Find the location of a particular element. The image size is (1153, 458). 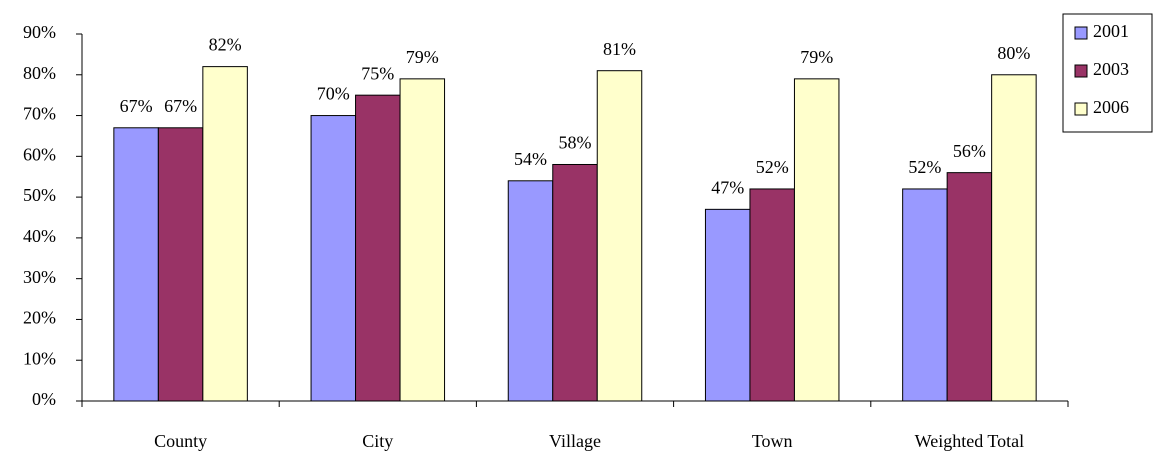

value-label: 58% is located at coordinates (575, 143).